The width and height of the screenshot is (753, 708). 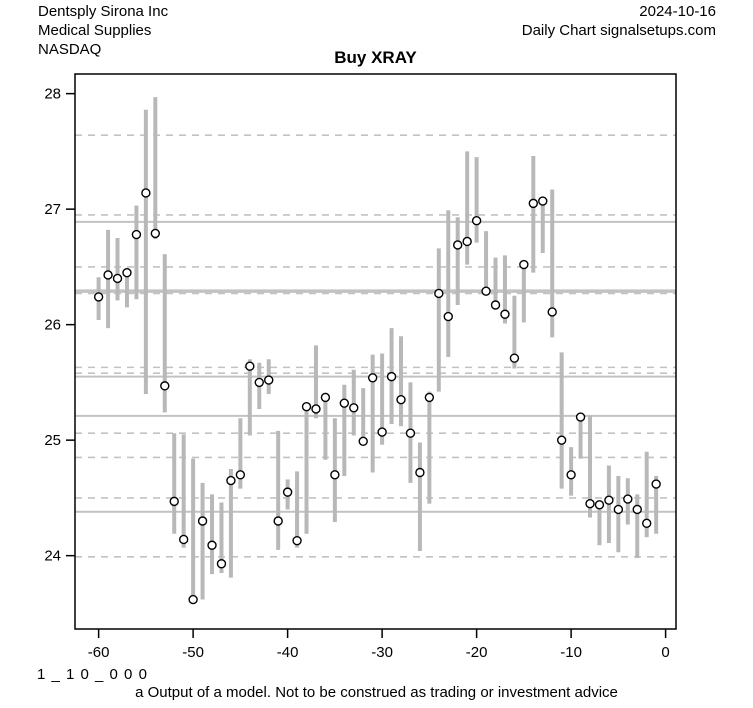 I want to click on y-axis-label: 27, so click(x=52, y=209).